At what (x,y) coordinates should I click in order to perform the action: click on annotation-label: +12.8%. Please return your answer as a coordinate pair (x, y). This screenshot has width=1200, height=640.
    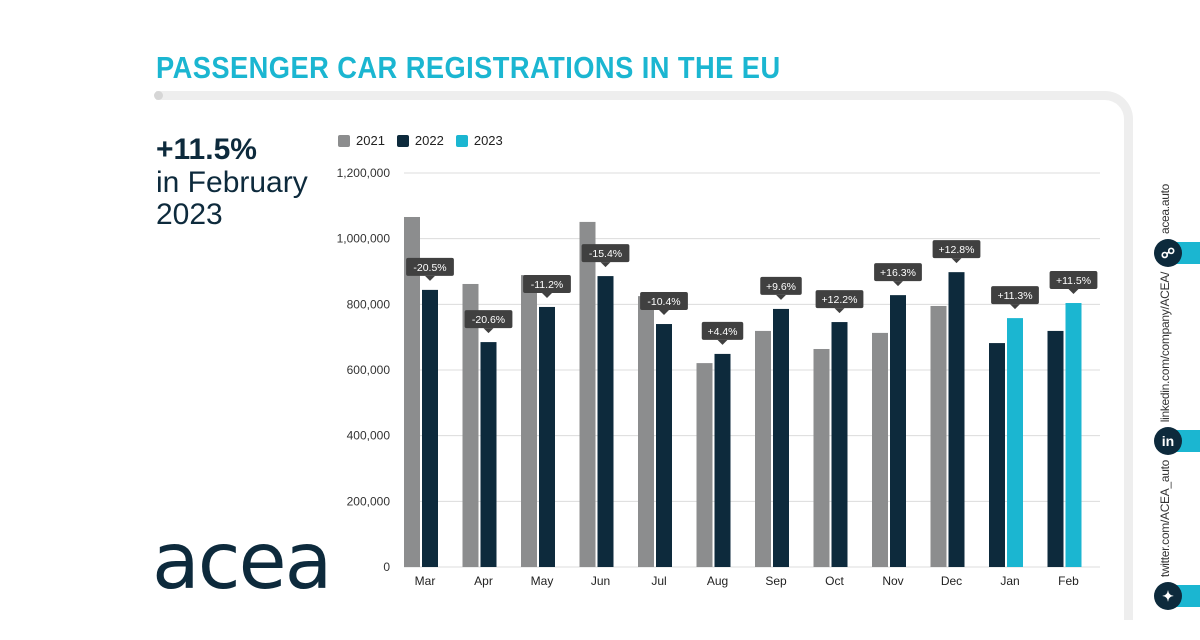
    Looking at the image, I should click on (957, 250).